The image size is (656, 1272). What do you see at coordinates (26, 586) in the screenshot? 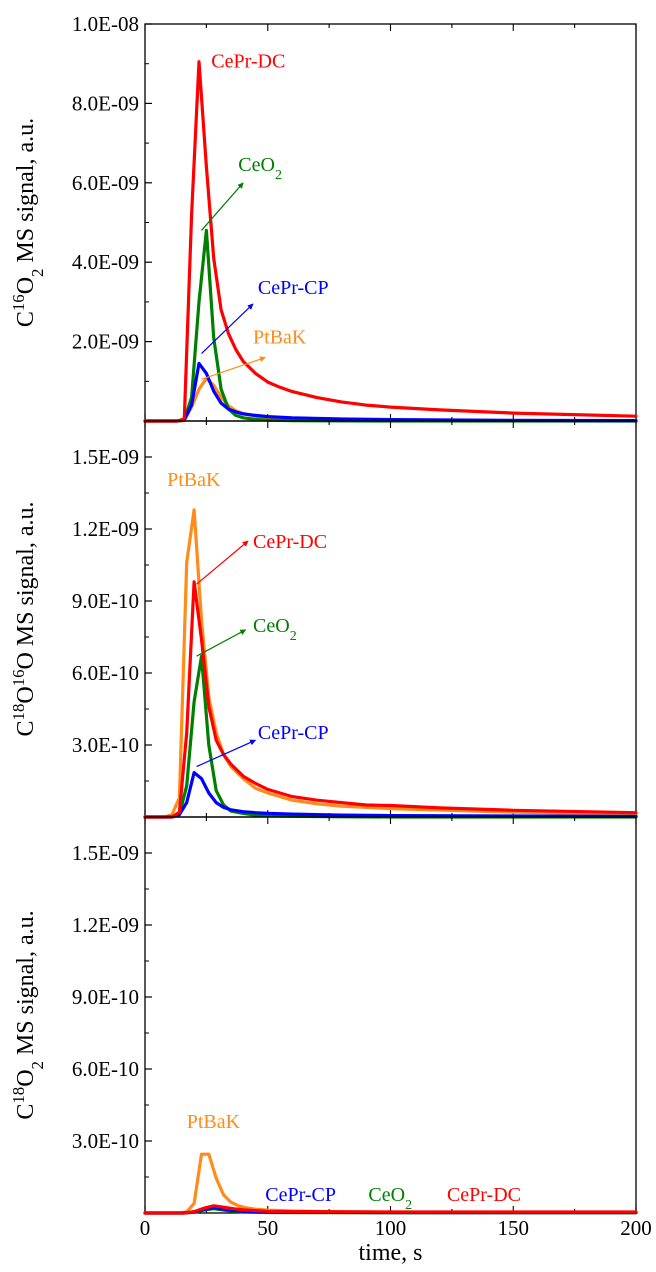
I see `text-part: O MS signal, a.u.` at bounding box center [26, 586].